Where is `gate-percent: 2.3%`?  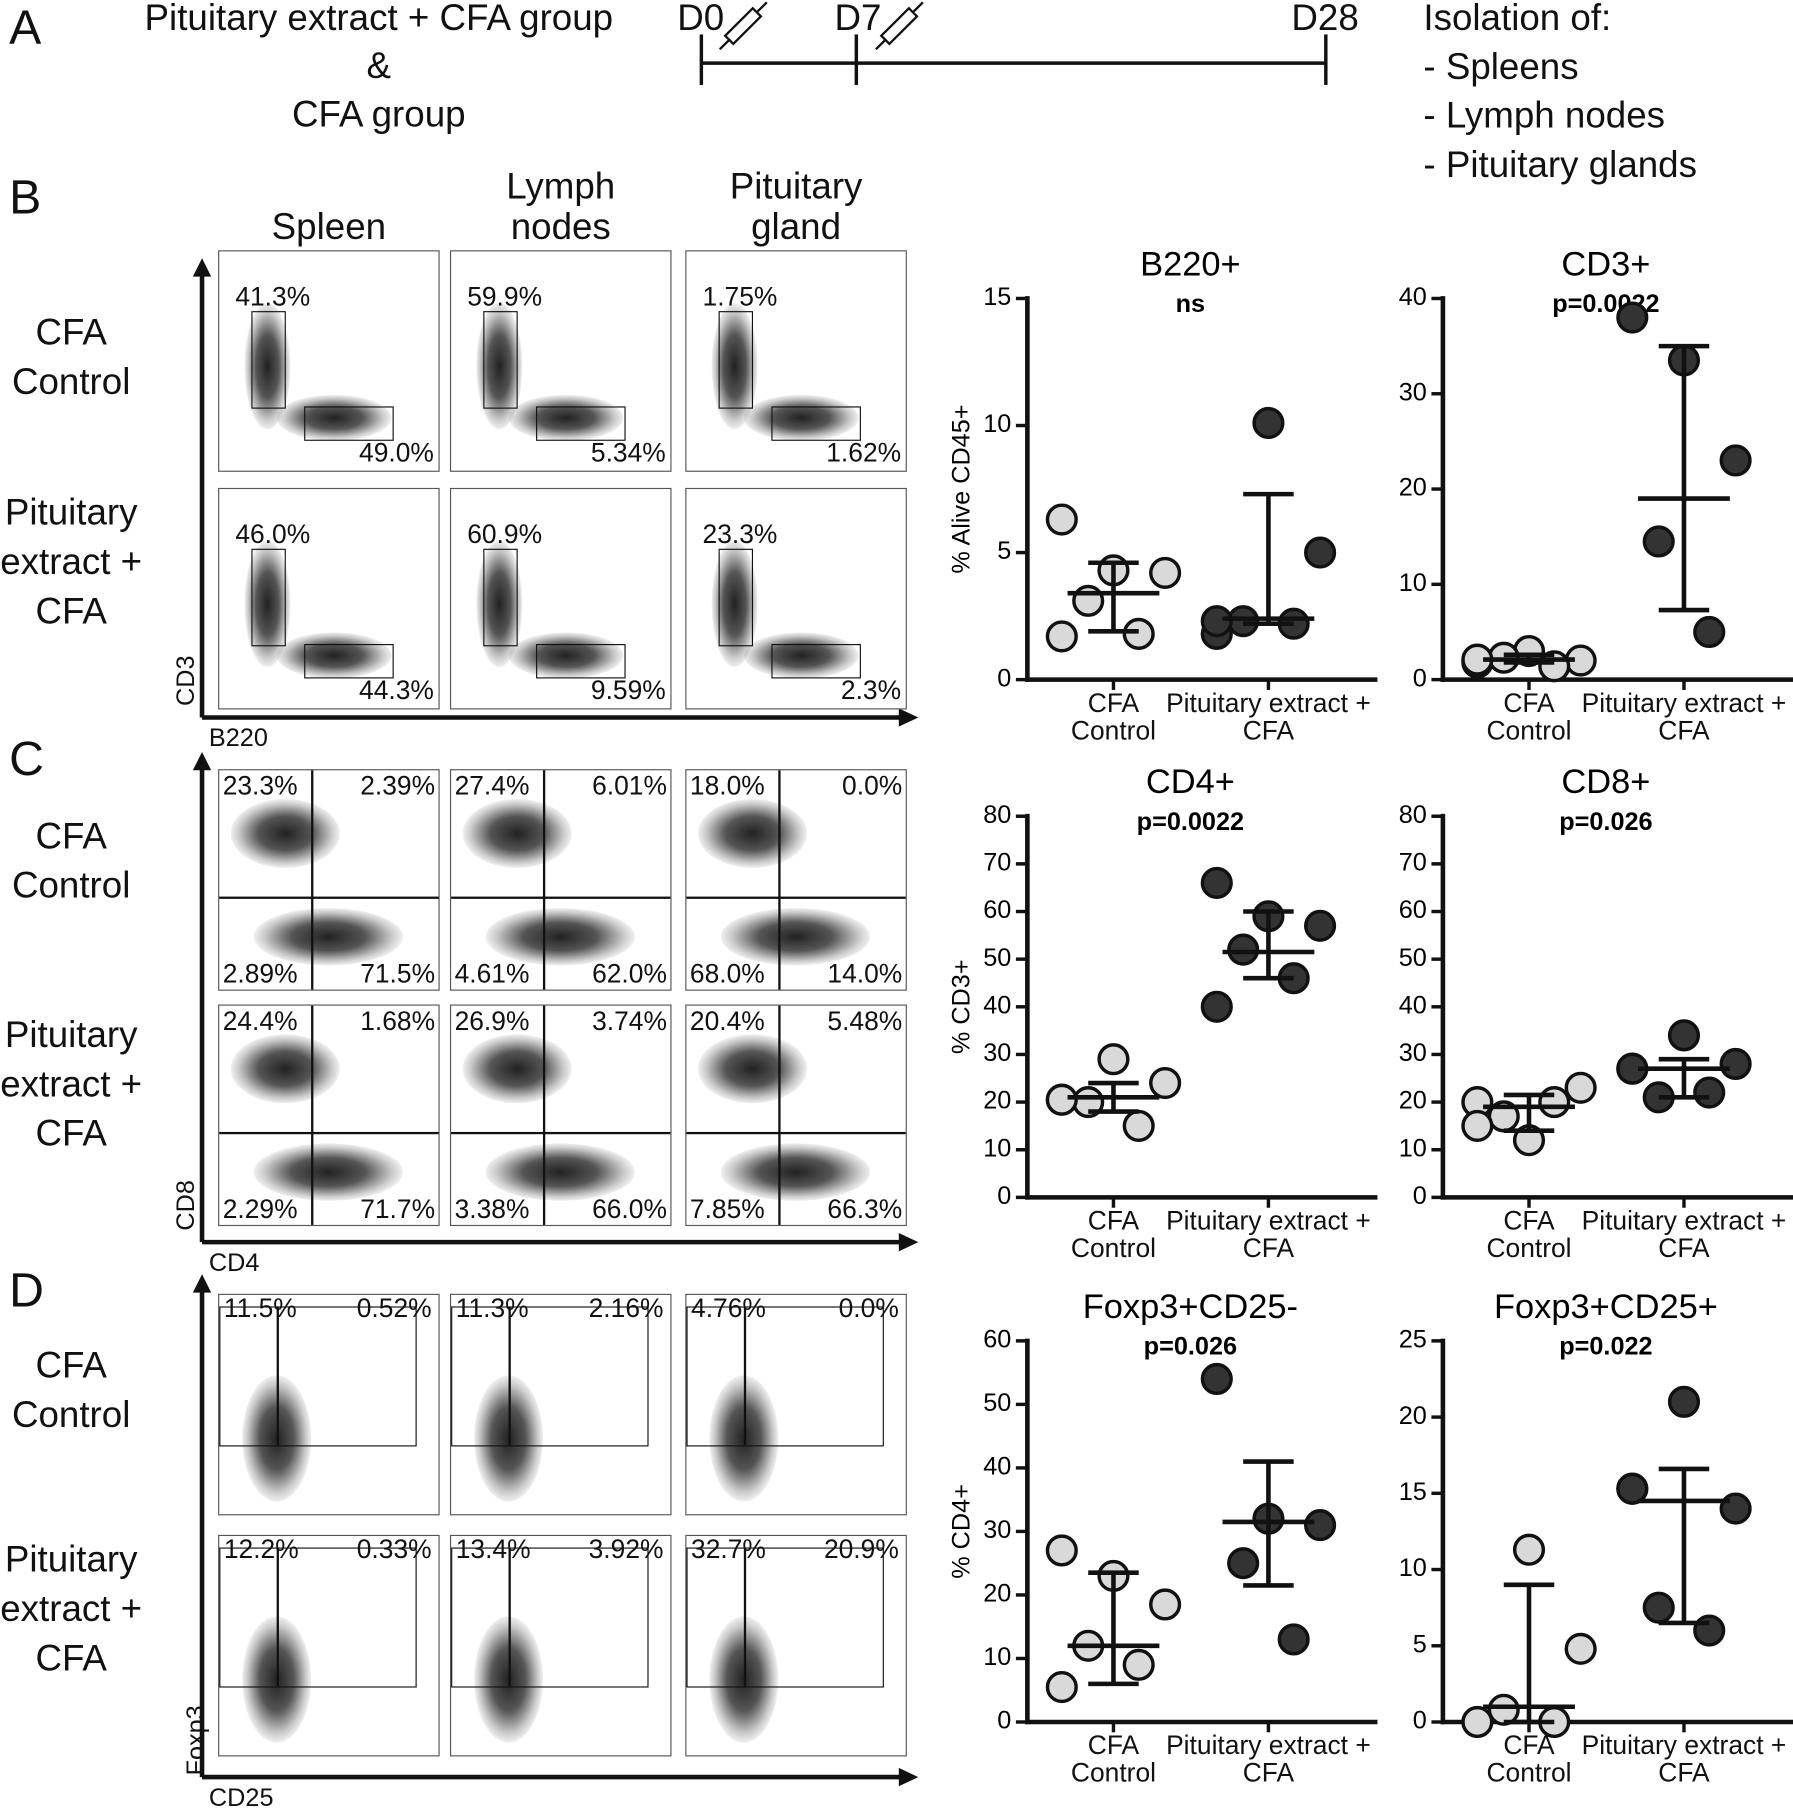 gate-percent: 2.3% is located at coordinates (871, 690).